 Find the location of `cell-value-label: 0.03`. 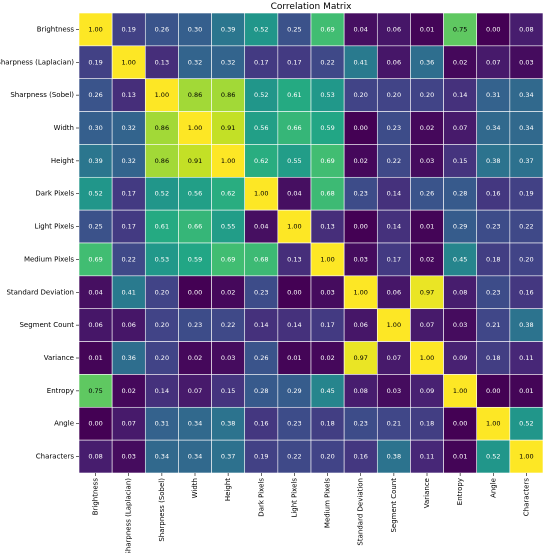

cell-value-label: 0.03 is located at coordinates (460, 325).